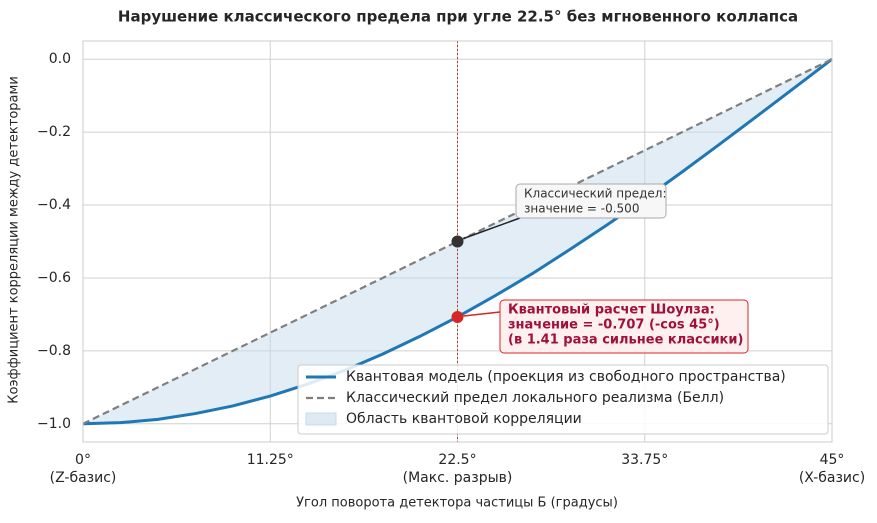 The height and width of the screenshot is (523, 877). I want to click on x-tick-label: 22.5°, so click(457, 460).